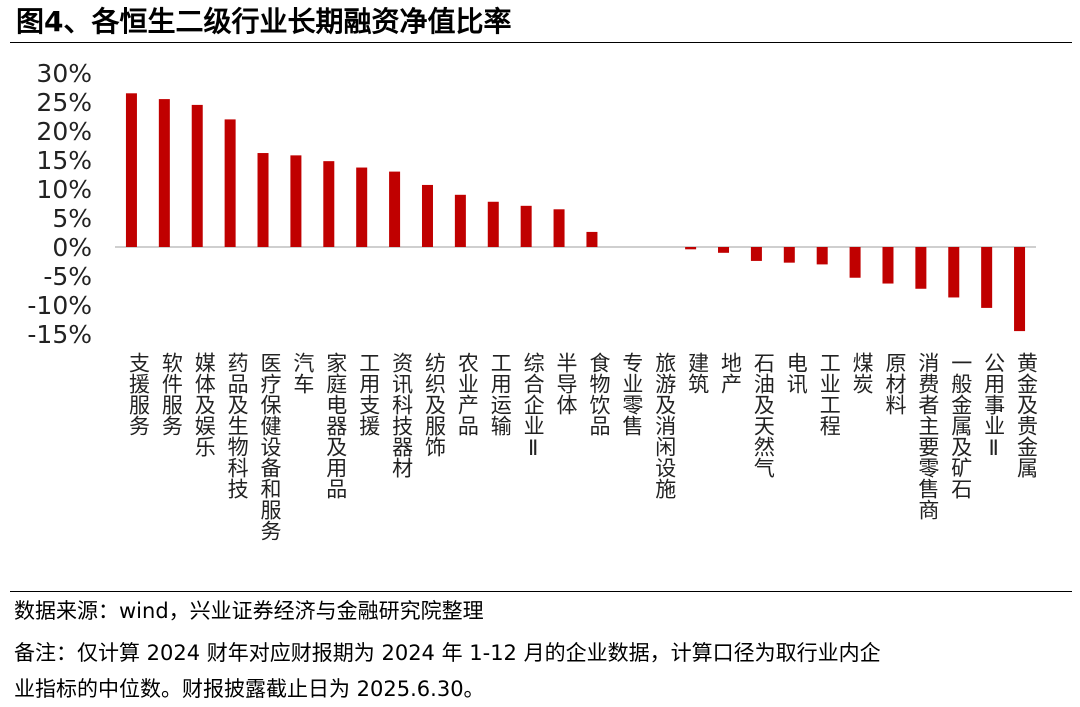 The height and width of the screenshot is (707, 1080). Describe the element at coordinates (336, 425) in the screenshot. I see `x-tick-label: 家庭电器及用品` at that location.